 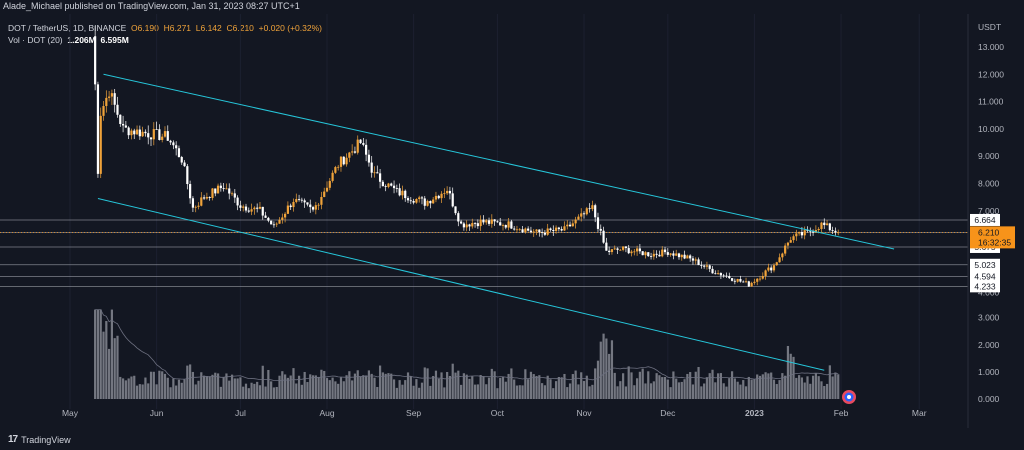 What do you see at coordinates (989, 345) in the screenshot?
I see `volume-tick-label: 2.000` at bounding box center [989, 345].